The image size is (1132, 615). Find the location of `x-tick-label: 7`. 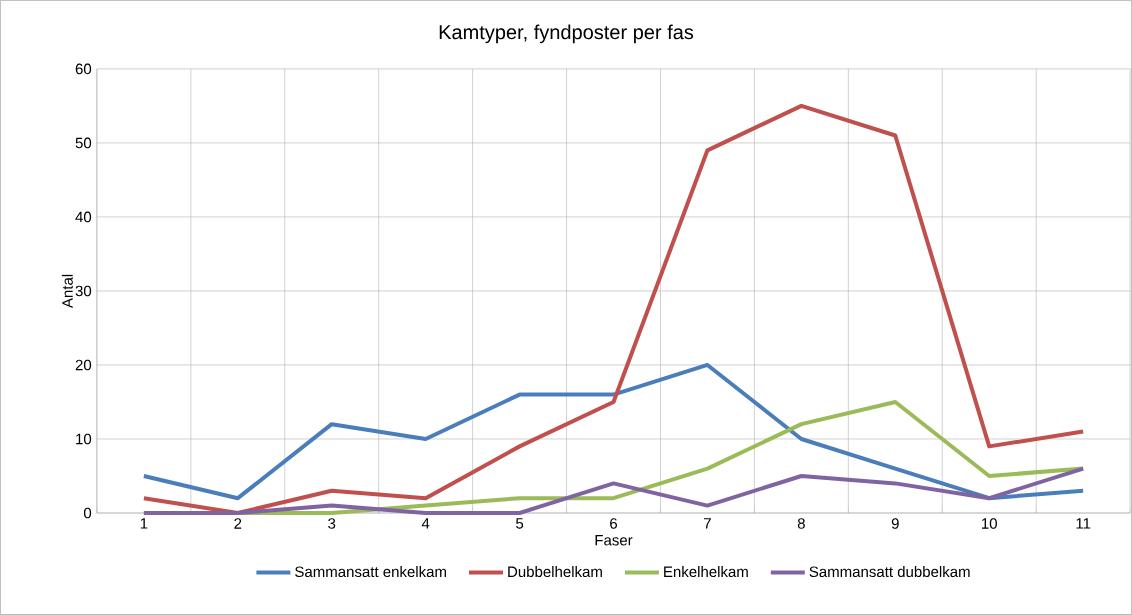

x-tick-label: 7 is located at coordinates (707, 523).